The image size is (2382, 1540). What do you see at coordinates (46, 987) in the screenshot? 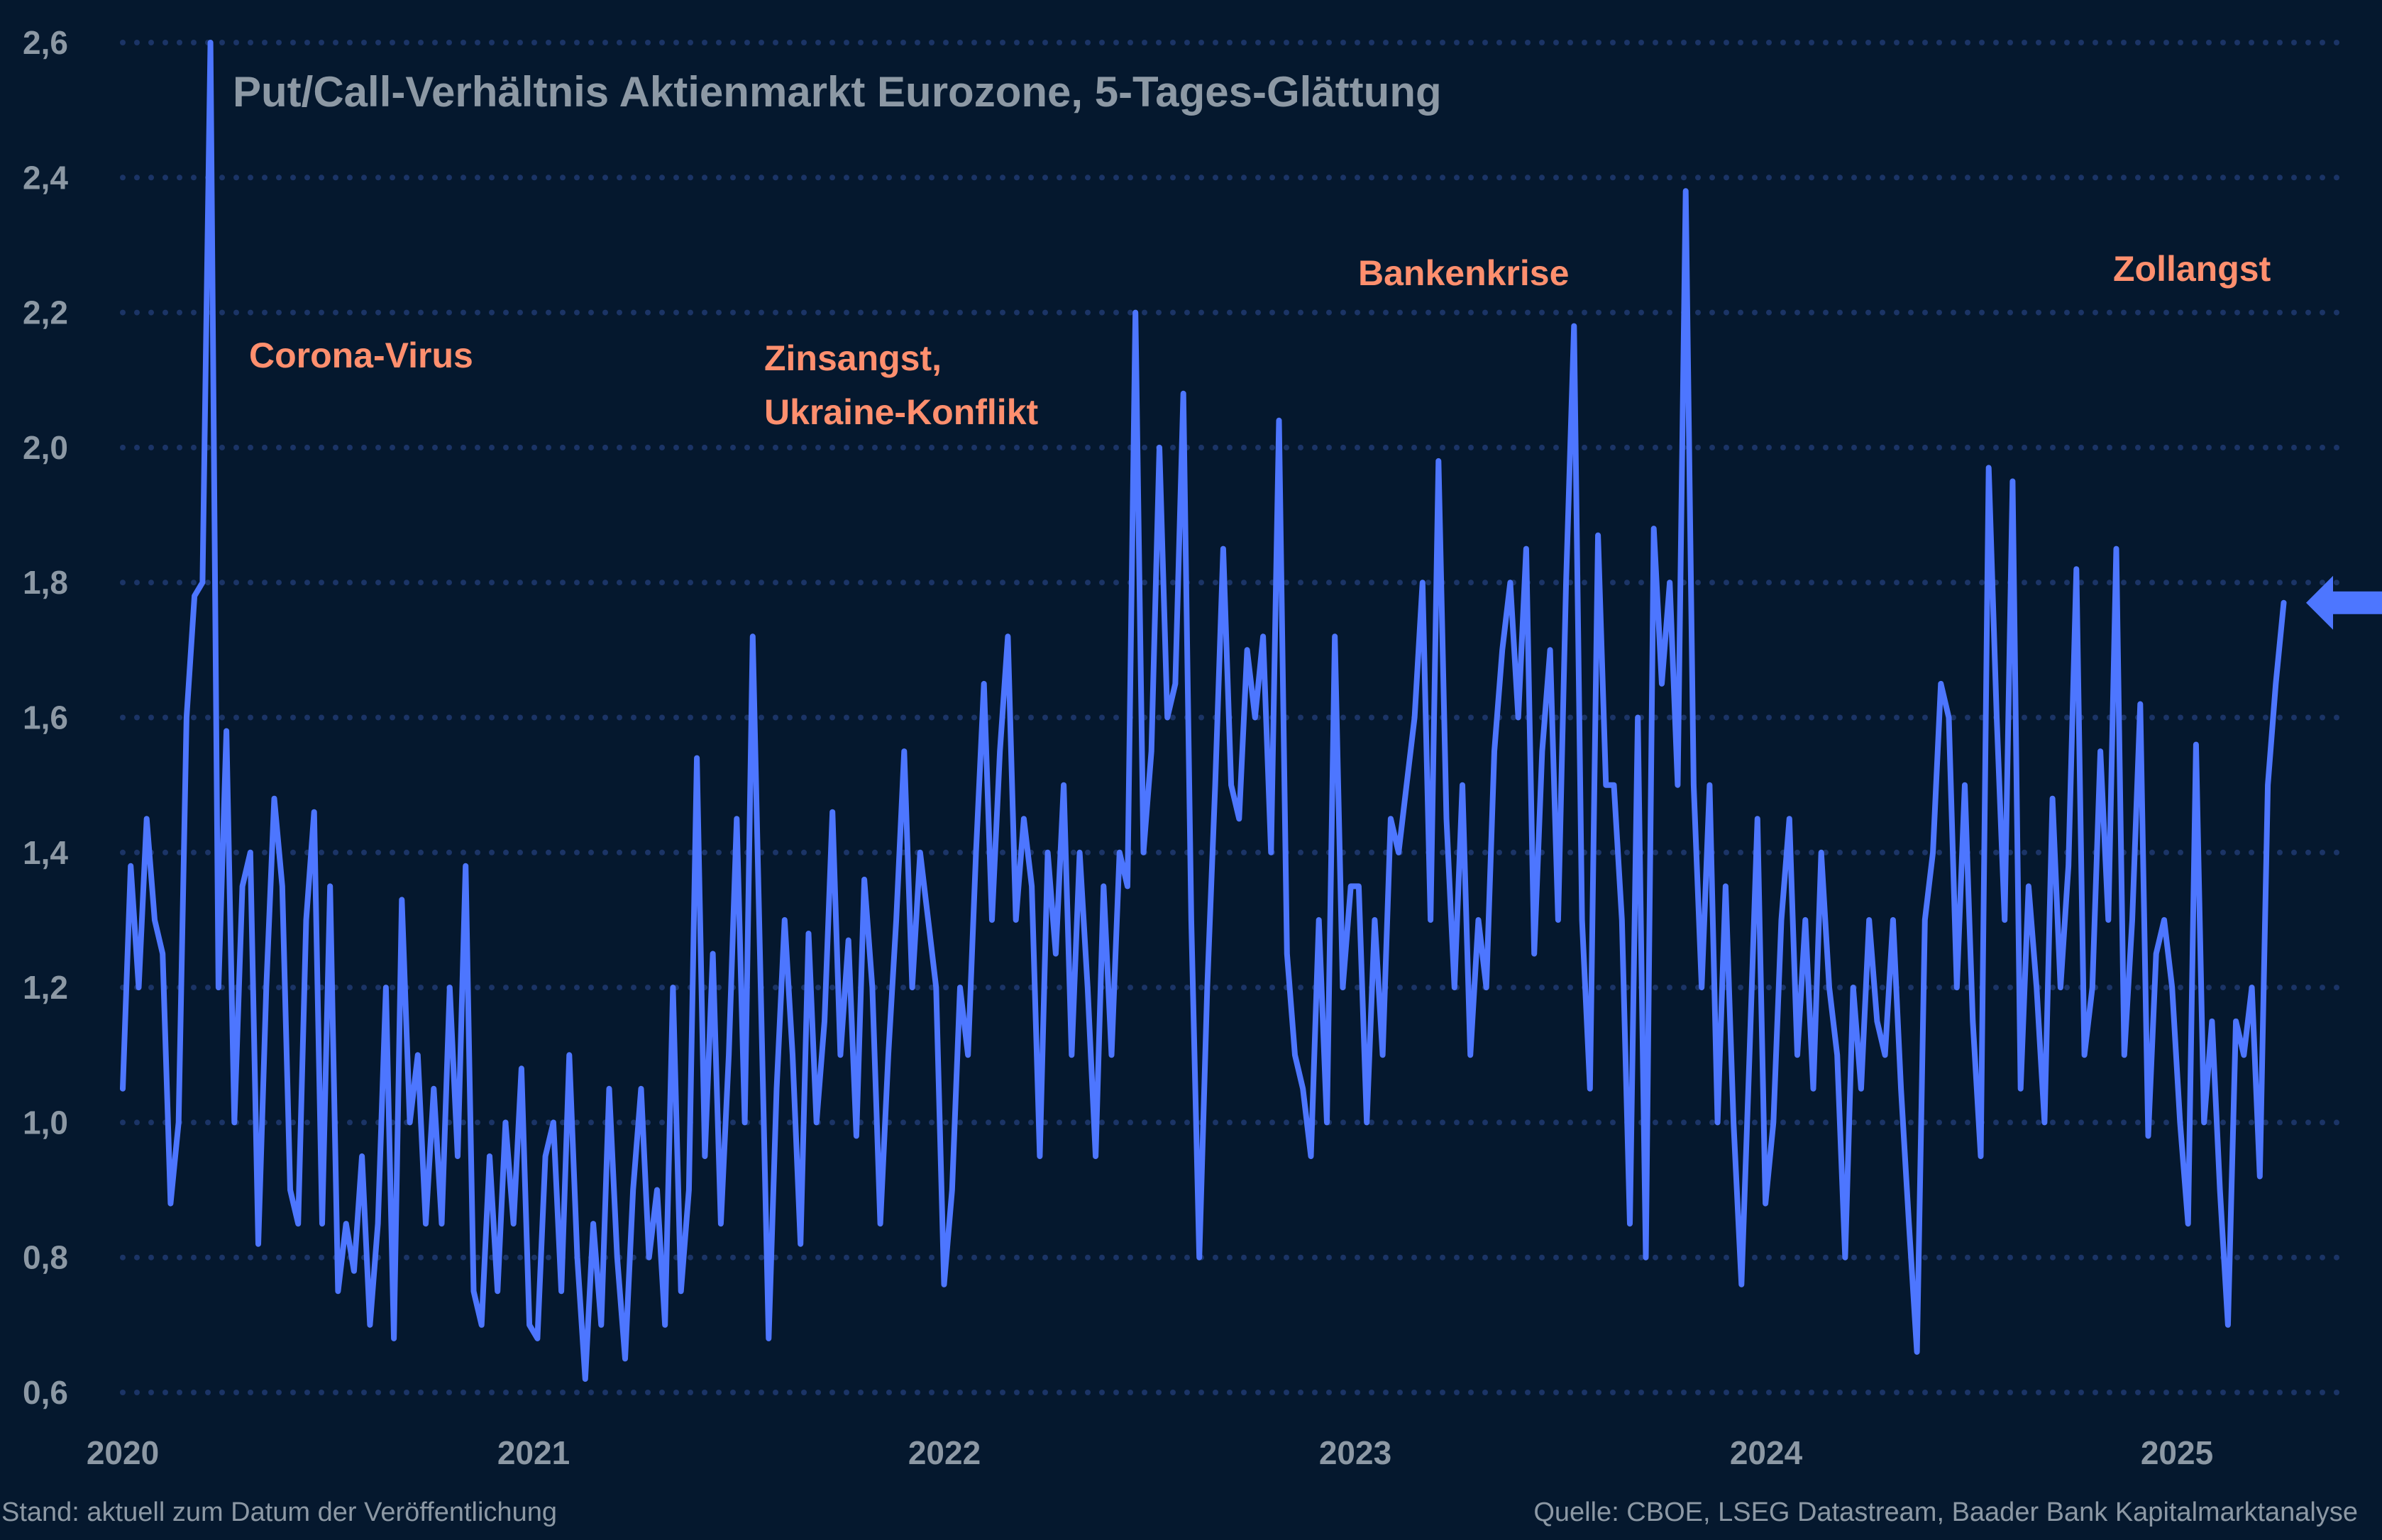
I see `y-tick-label: 1,2` at bounding box center [46, 987].